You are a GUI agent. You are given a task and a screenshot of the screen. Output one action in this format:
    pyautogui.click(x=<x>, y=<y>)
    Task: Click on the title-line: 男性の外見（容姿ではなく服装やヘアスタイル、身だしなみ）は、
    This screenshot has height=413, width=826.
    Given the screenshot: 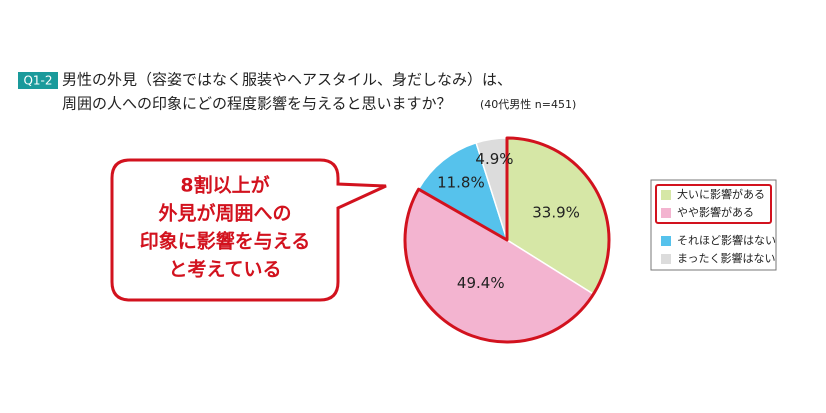 What is the action you would take?
    pyautogui.click(x=287, y=80)
    